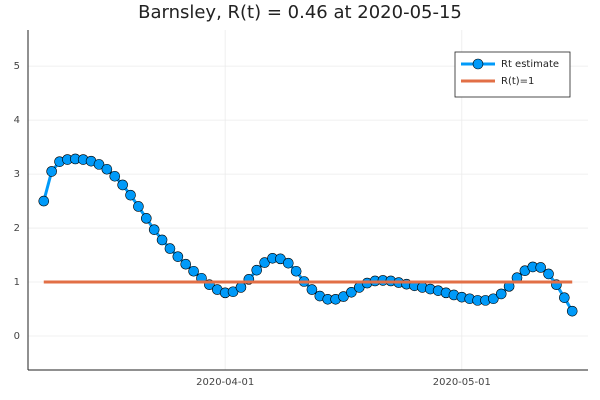  What do you see at coordinates (17, 66) in the screenshot?
I see `y-tick-label: 5` at bounding box center [17, 66].